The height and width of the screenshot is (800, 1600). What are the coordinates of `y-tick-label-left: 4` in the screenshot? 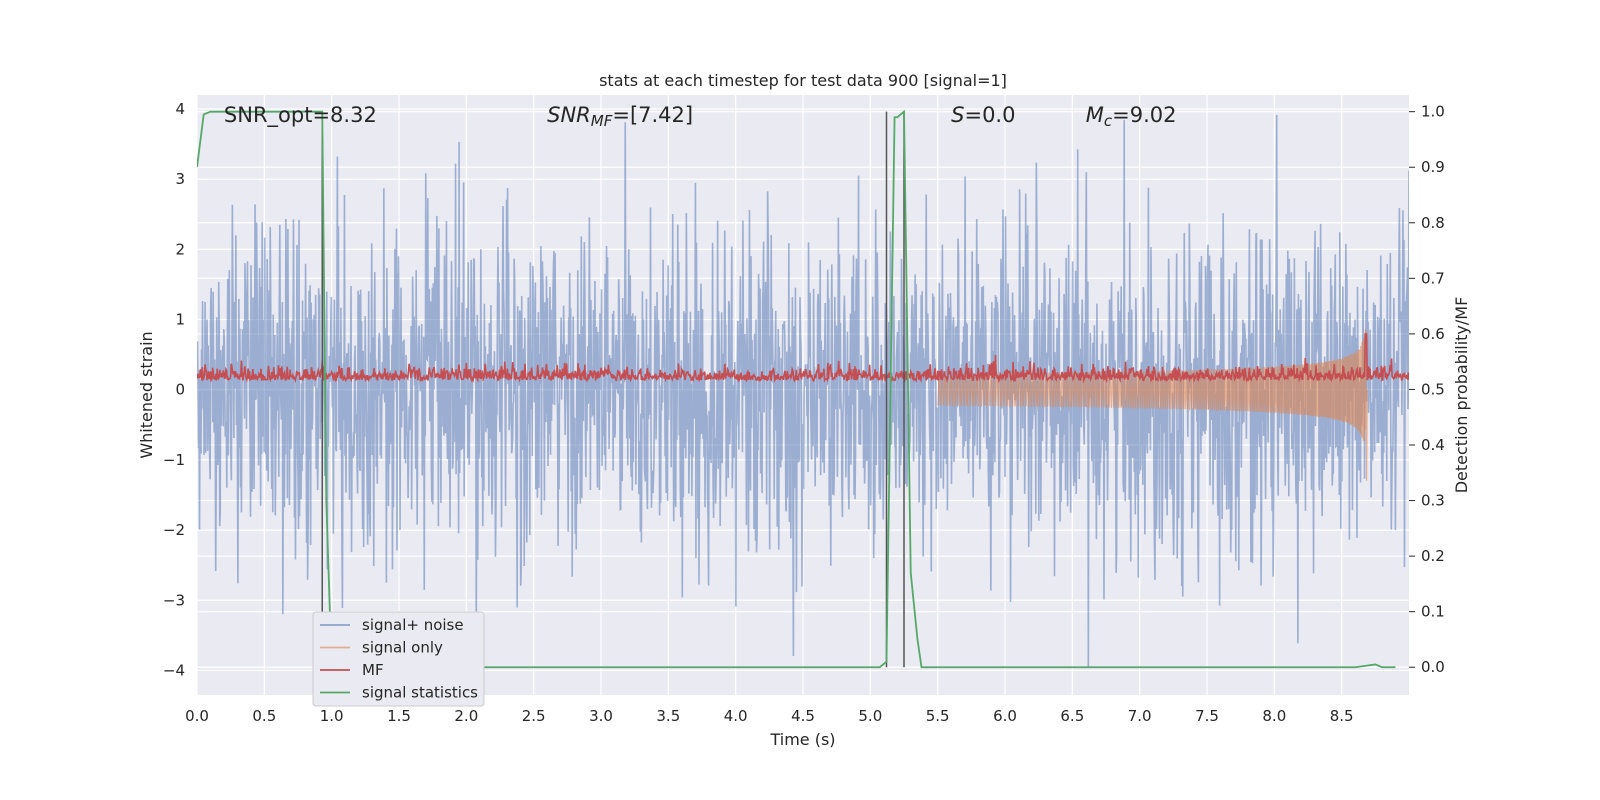 It's located at (180, 109).